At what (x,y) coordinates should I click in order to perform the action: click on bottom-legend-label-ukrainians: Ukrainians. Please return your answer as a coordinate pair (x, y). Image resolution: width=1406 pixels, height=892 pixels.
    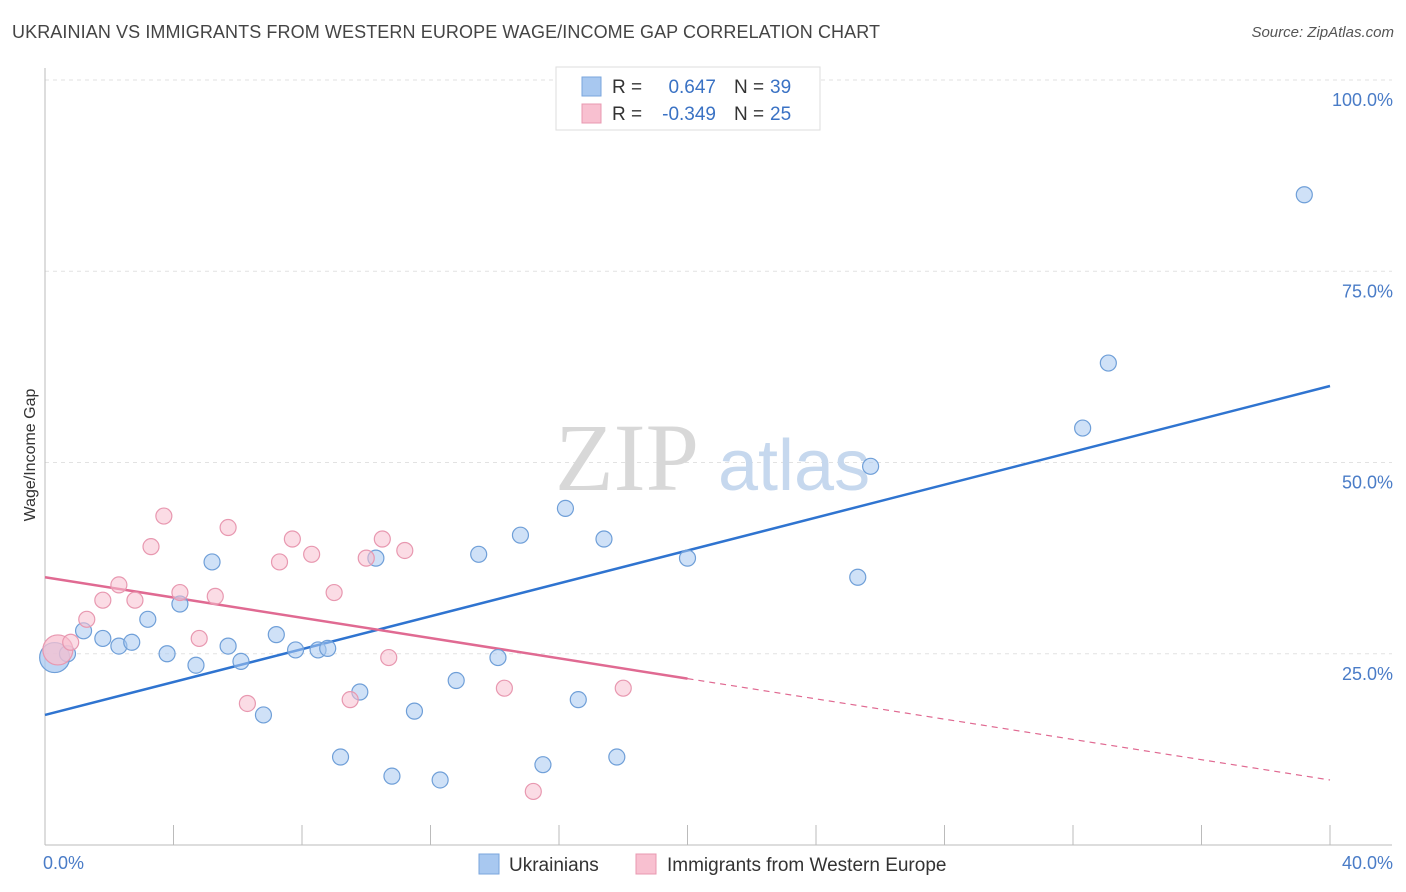
    Looking at the image, I should click on (554, 865).